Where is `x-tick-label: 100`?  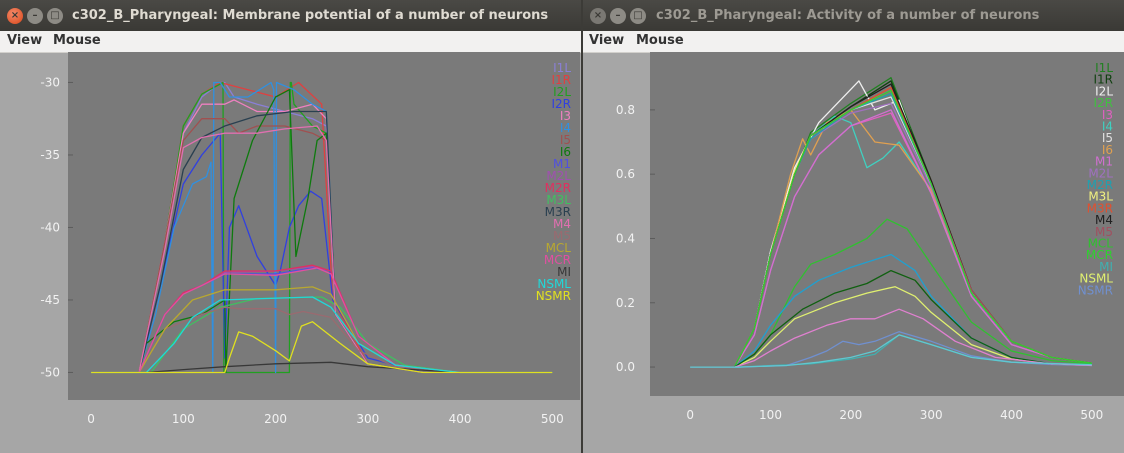 x-tick-label: 100 is located at coordinates (183, 419).